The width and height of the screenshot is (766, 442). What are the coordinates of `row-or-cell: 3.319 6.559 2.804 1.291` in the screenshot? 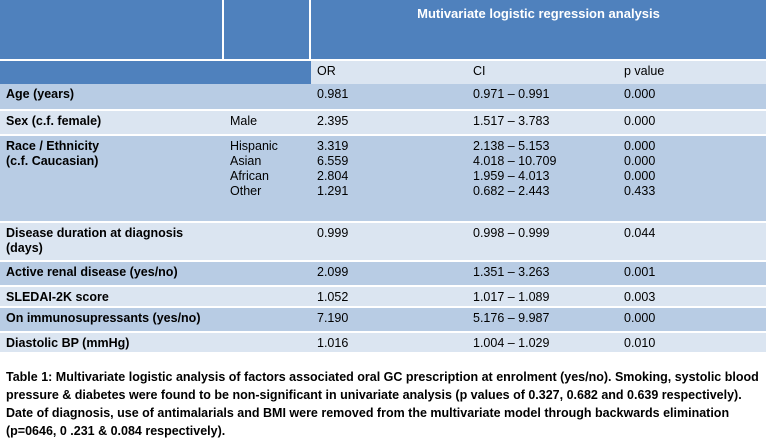 It's located at (389, 178).